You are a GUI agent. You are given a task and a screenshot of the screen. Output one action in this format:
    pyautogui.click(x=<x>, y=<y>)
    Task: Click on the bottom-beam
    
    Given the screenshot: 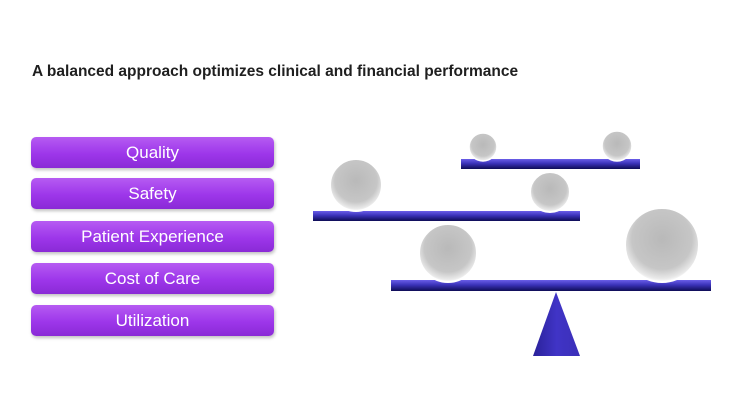 What is the action you would take?
    pyautogui.click(x=551, y=285)
    